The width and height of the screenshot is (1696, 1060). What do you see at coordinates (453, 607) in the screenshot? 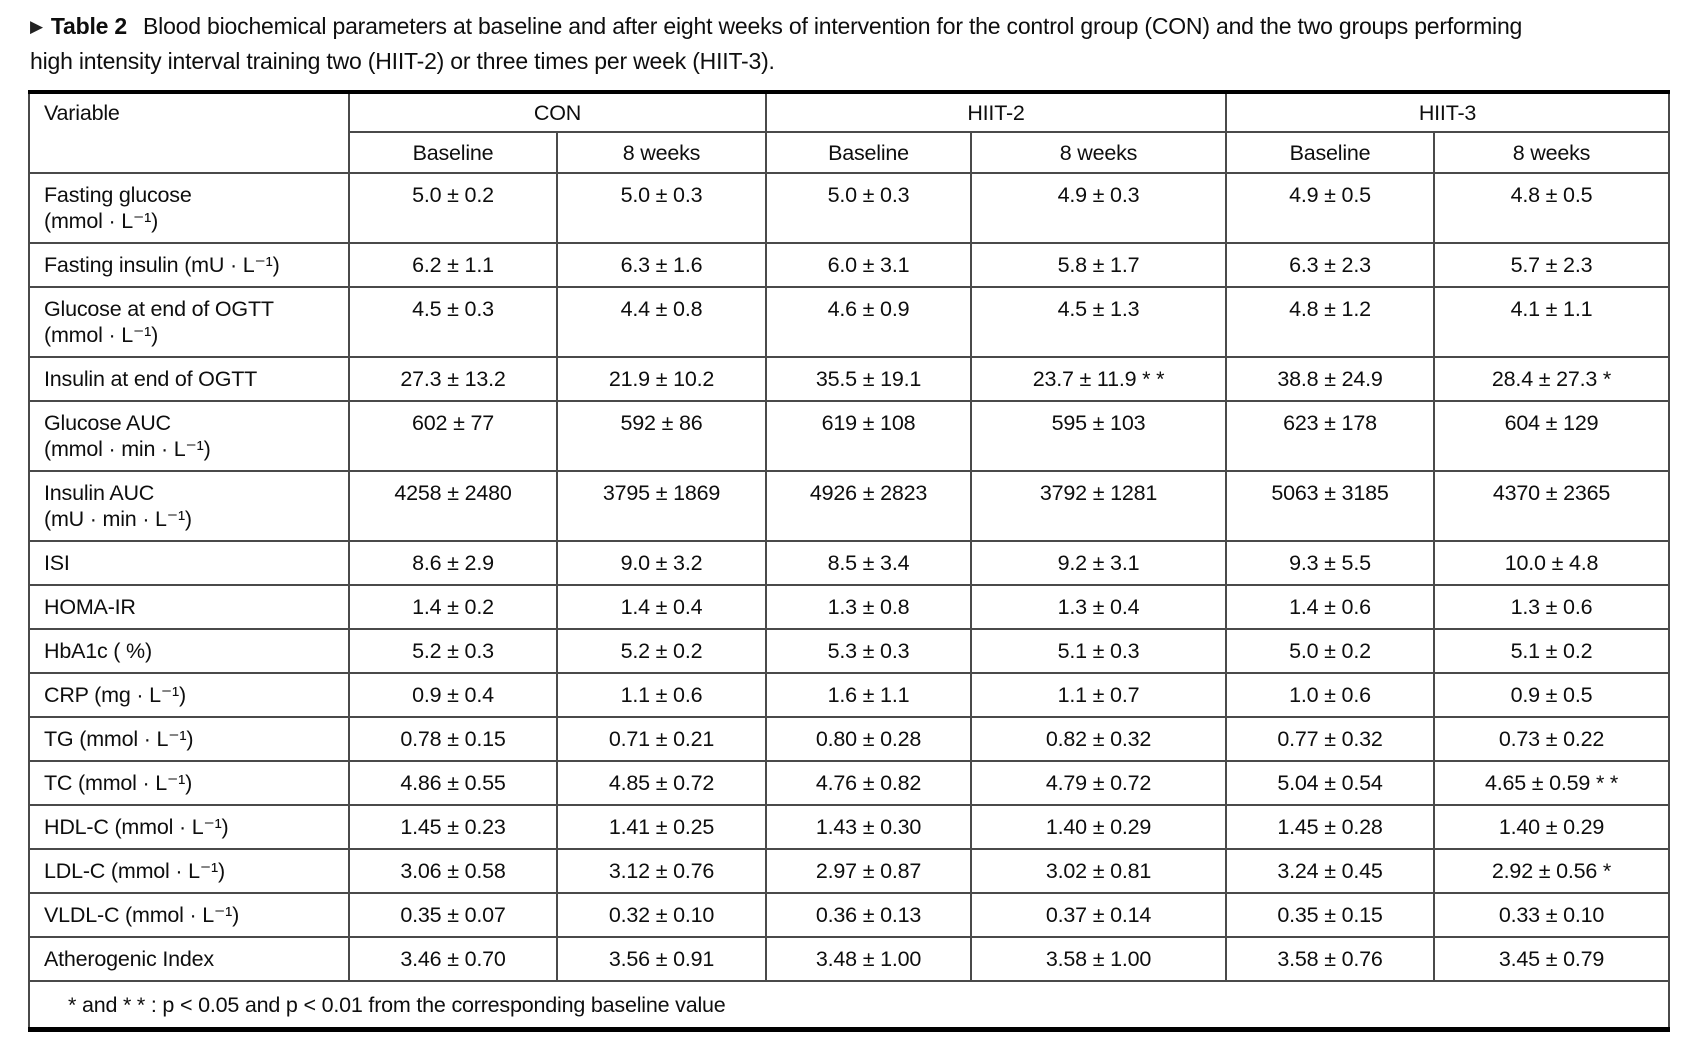
I see `value-cell: 1.4 ± 0.2` at bounding box center [453, 607].